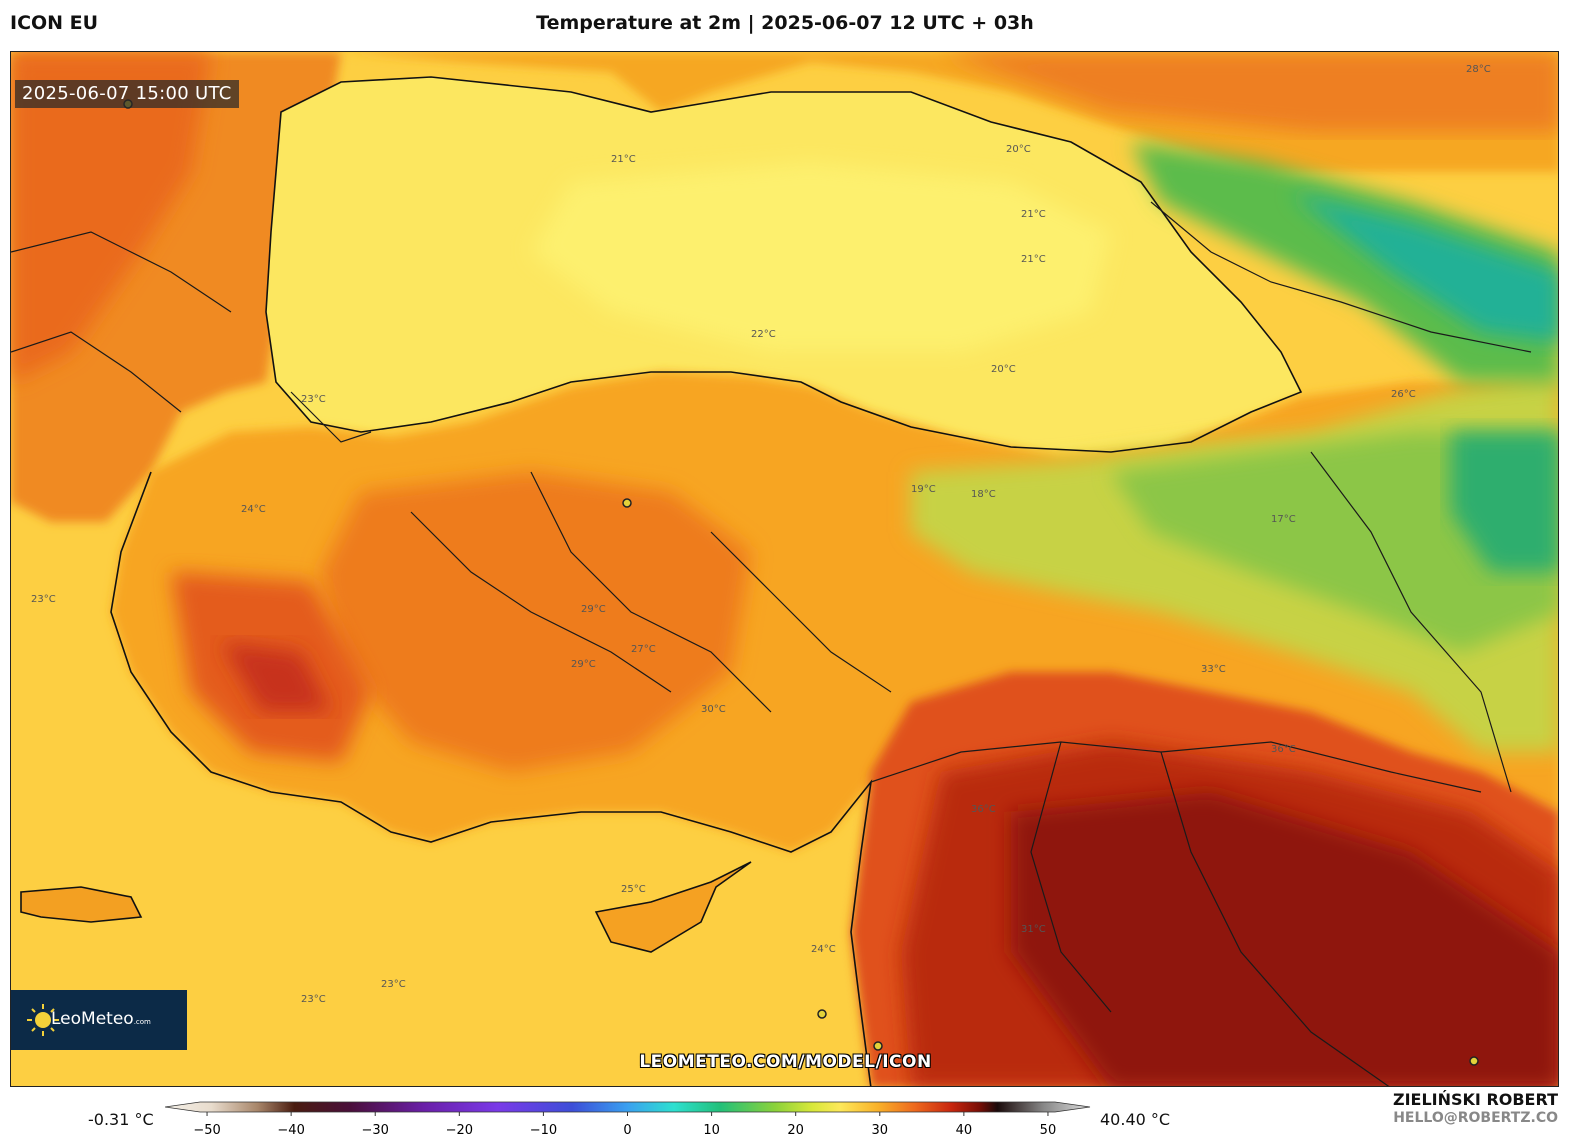 The image size is (1570, 1140). I want to click on svg-text: 25°C, so click(633, 889).